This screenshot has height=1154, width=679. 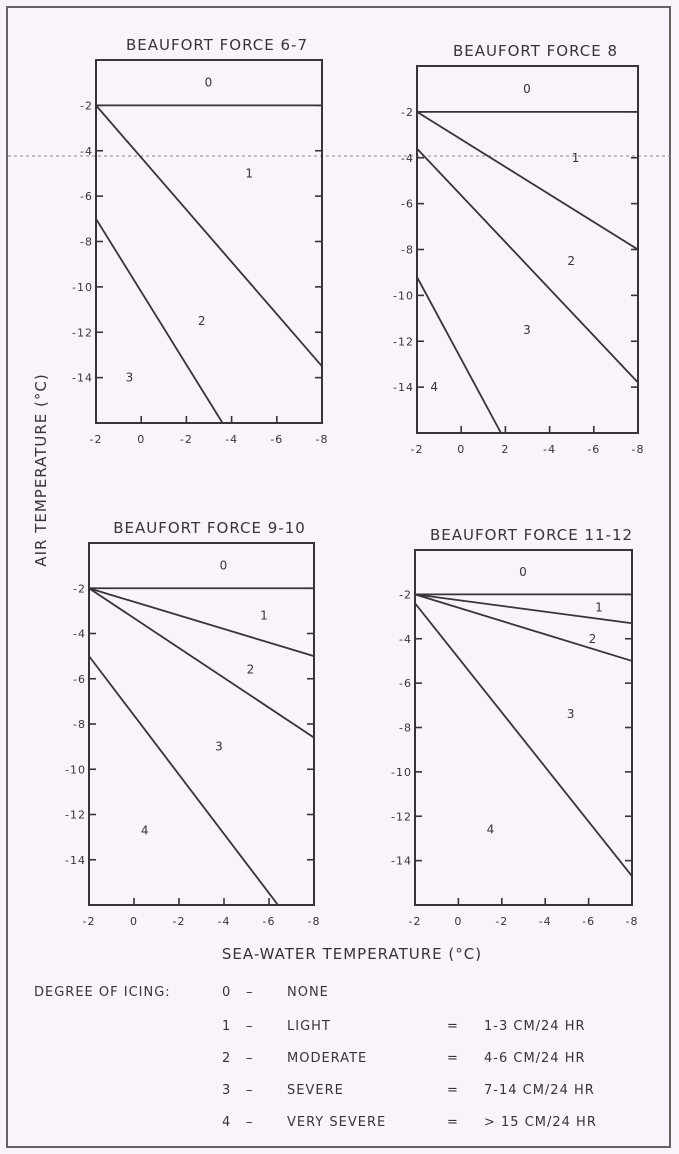 I want to click on legend-rate: 7-14 CM/24 HR, so click(x=539, y=1090).